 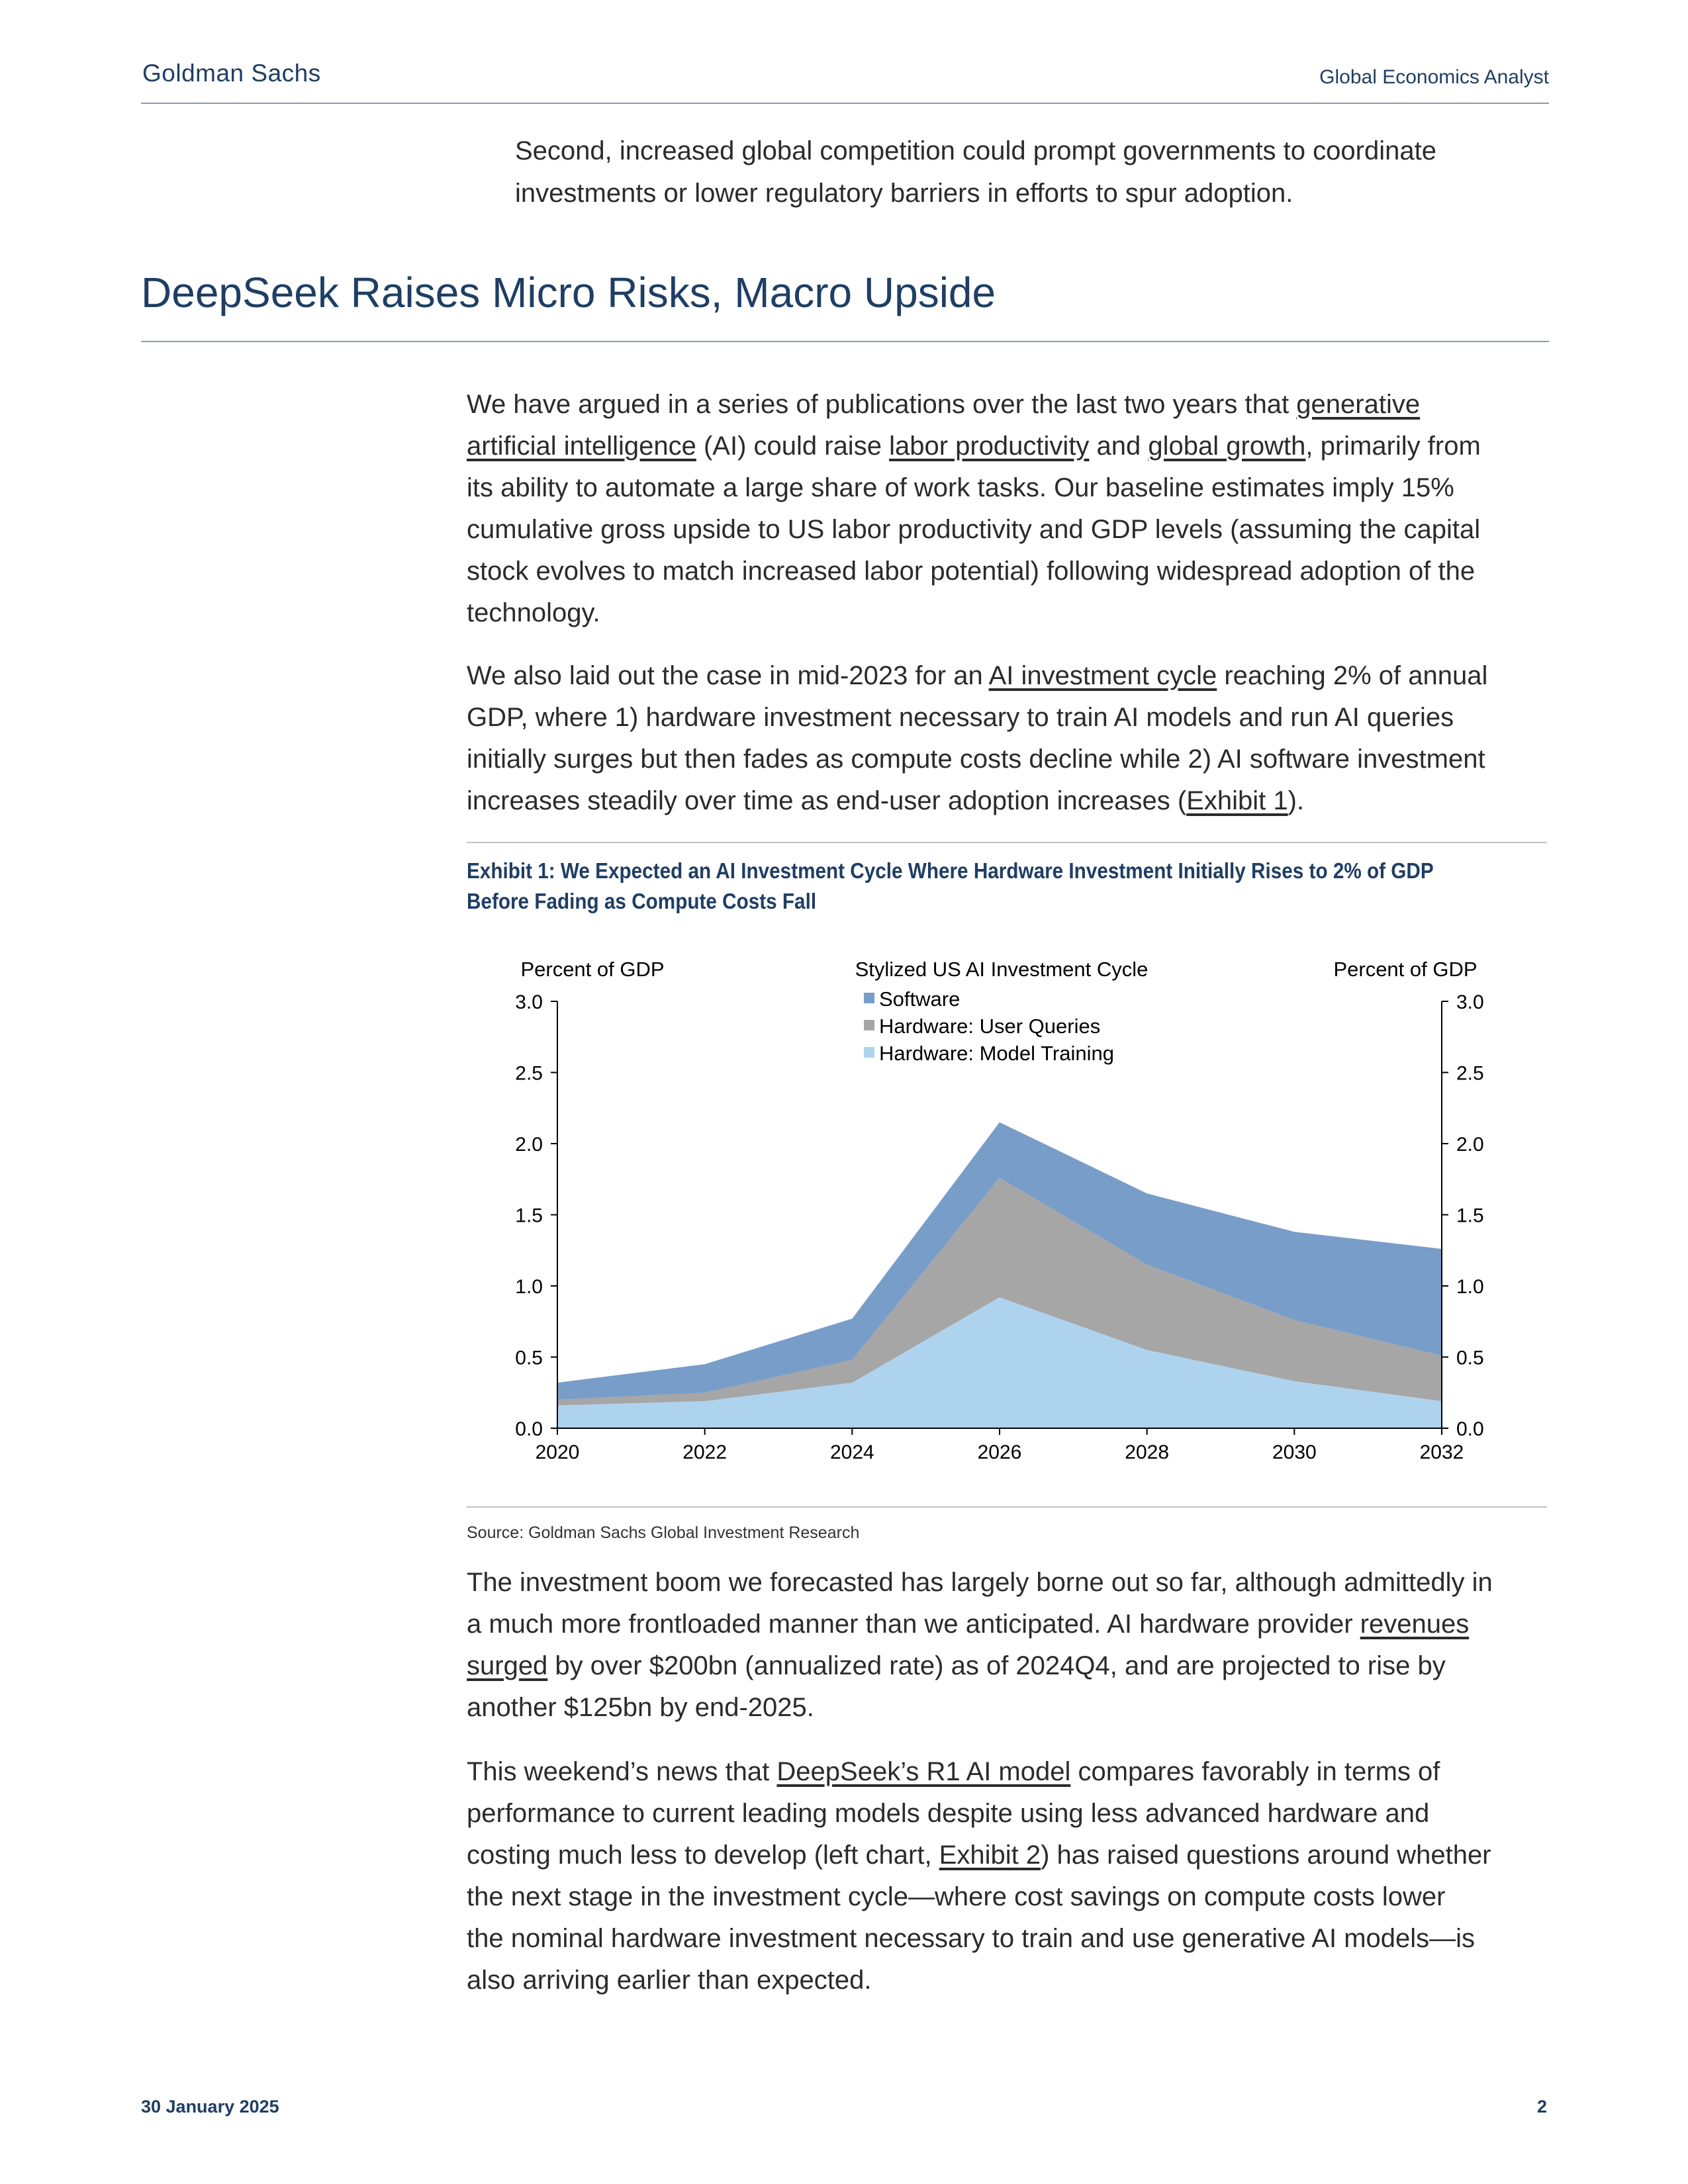 I want to click on legend-label: Software, so click(x=919, y=999).